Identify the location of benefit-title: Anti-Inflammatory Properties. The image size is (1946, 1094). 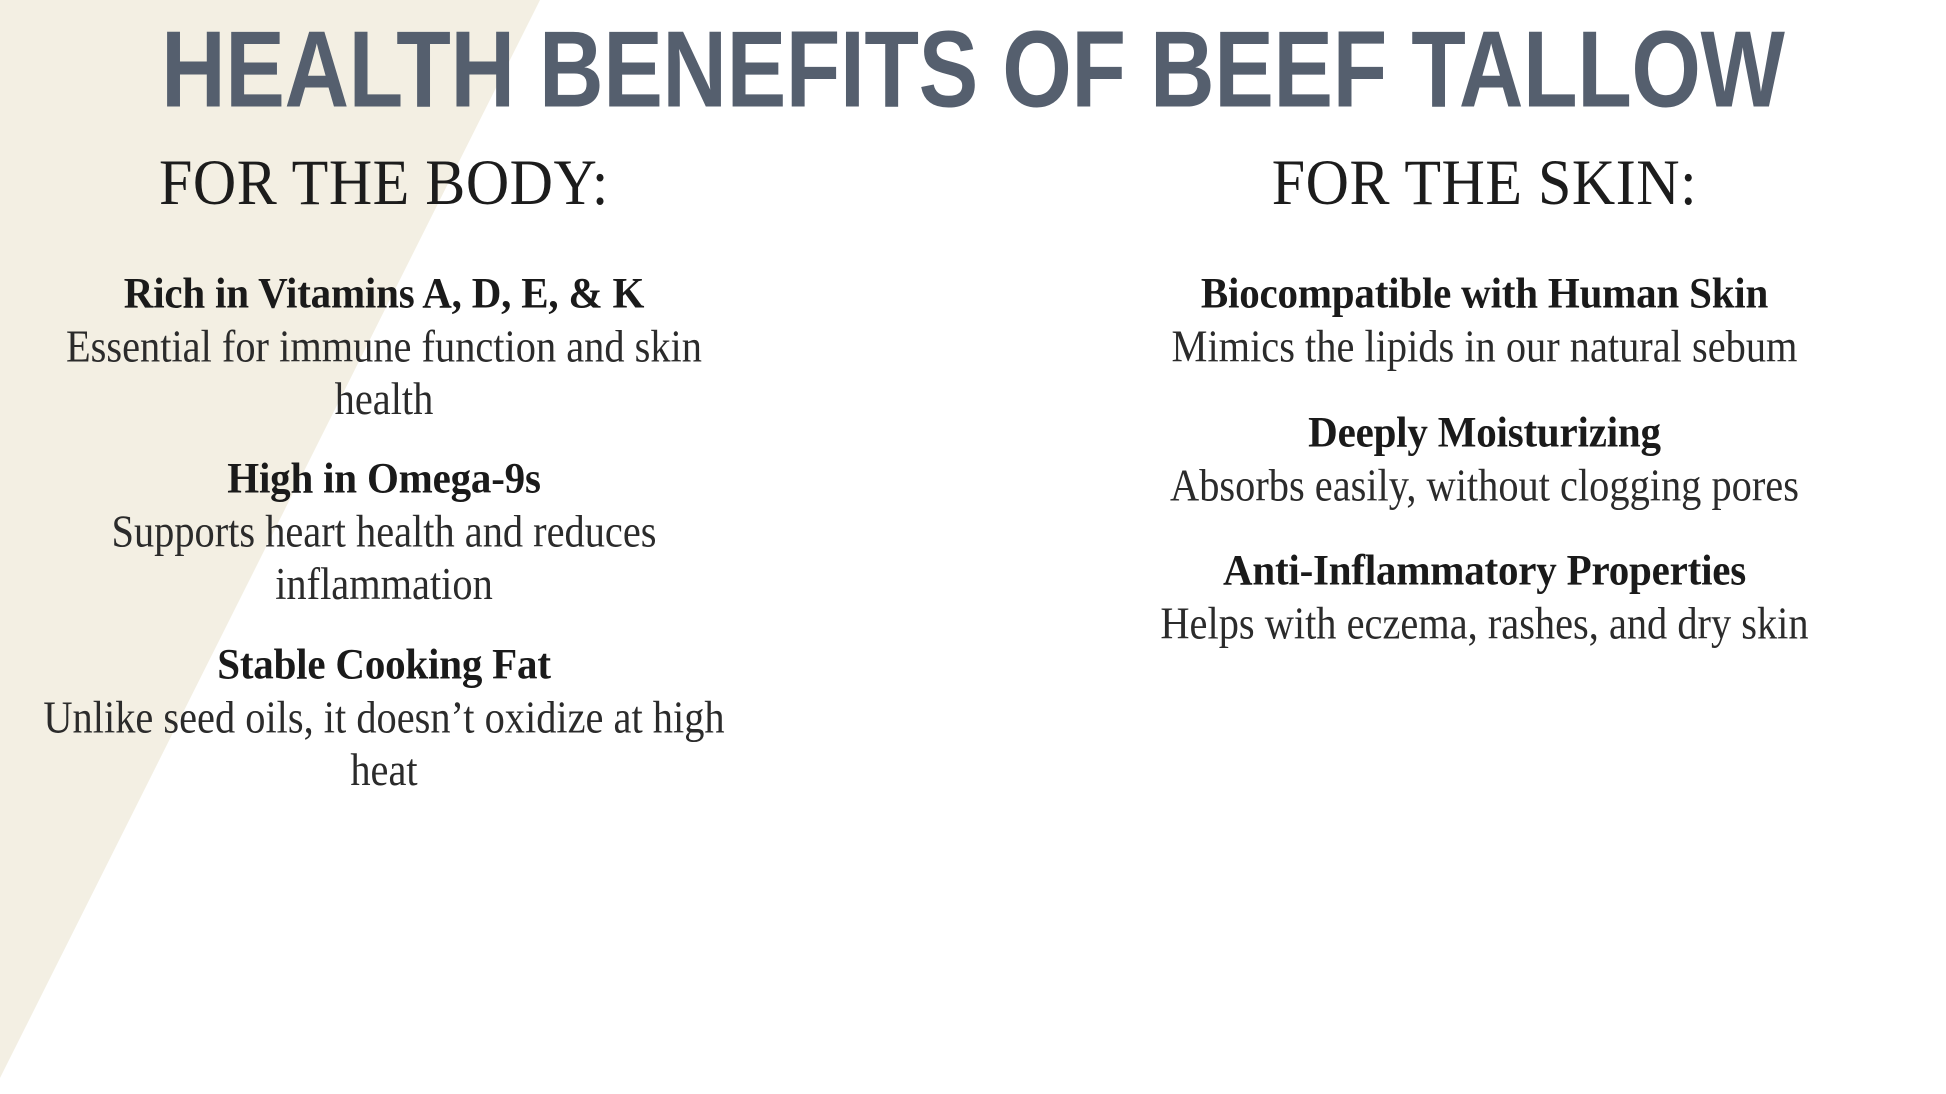
(1484, 570).